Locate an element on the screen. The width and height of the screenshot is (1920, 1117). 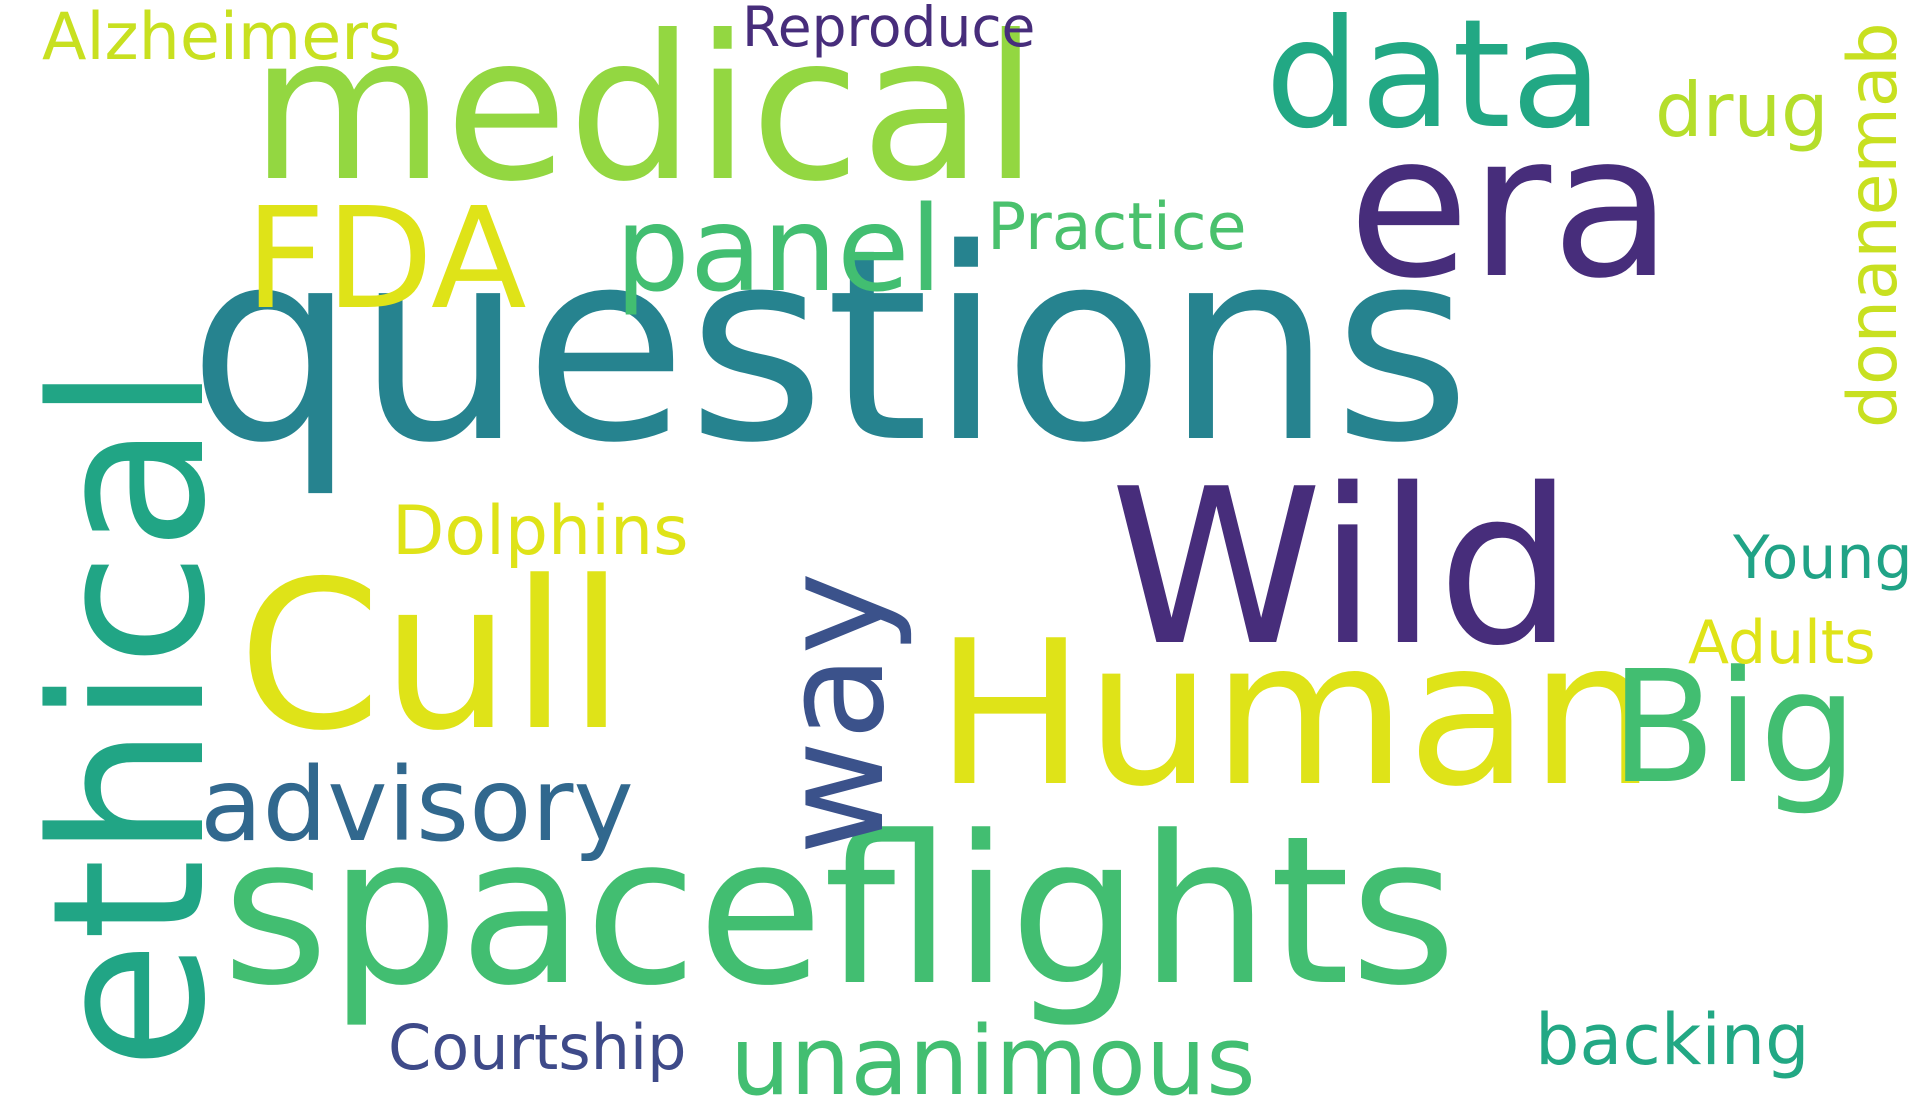
word-panel: panel is located at coordinates (779, 249).